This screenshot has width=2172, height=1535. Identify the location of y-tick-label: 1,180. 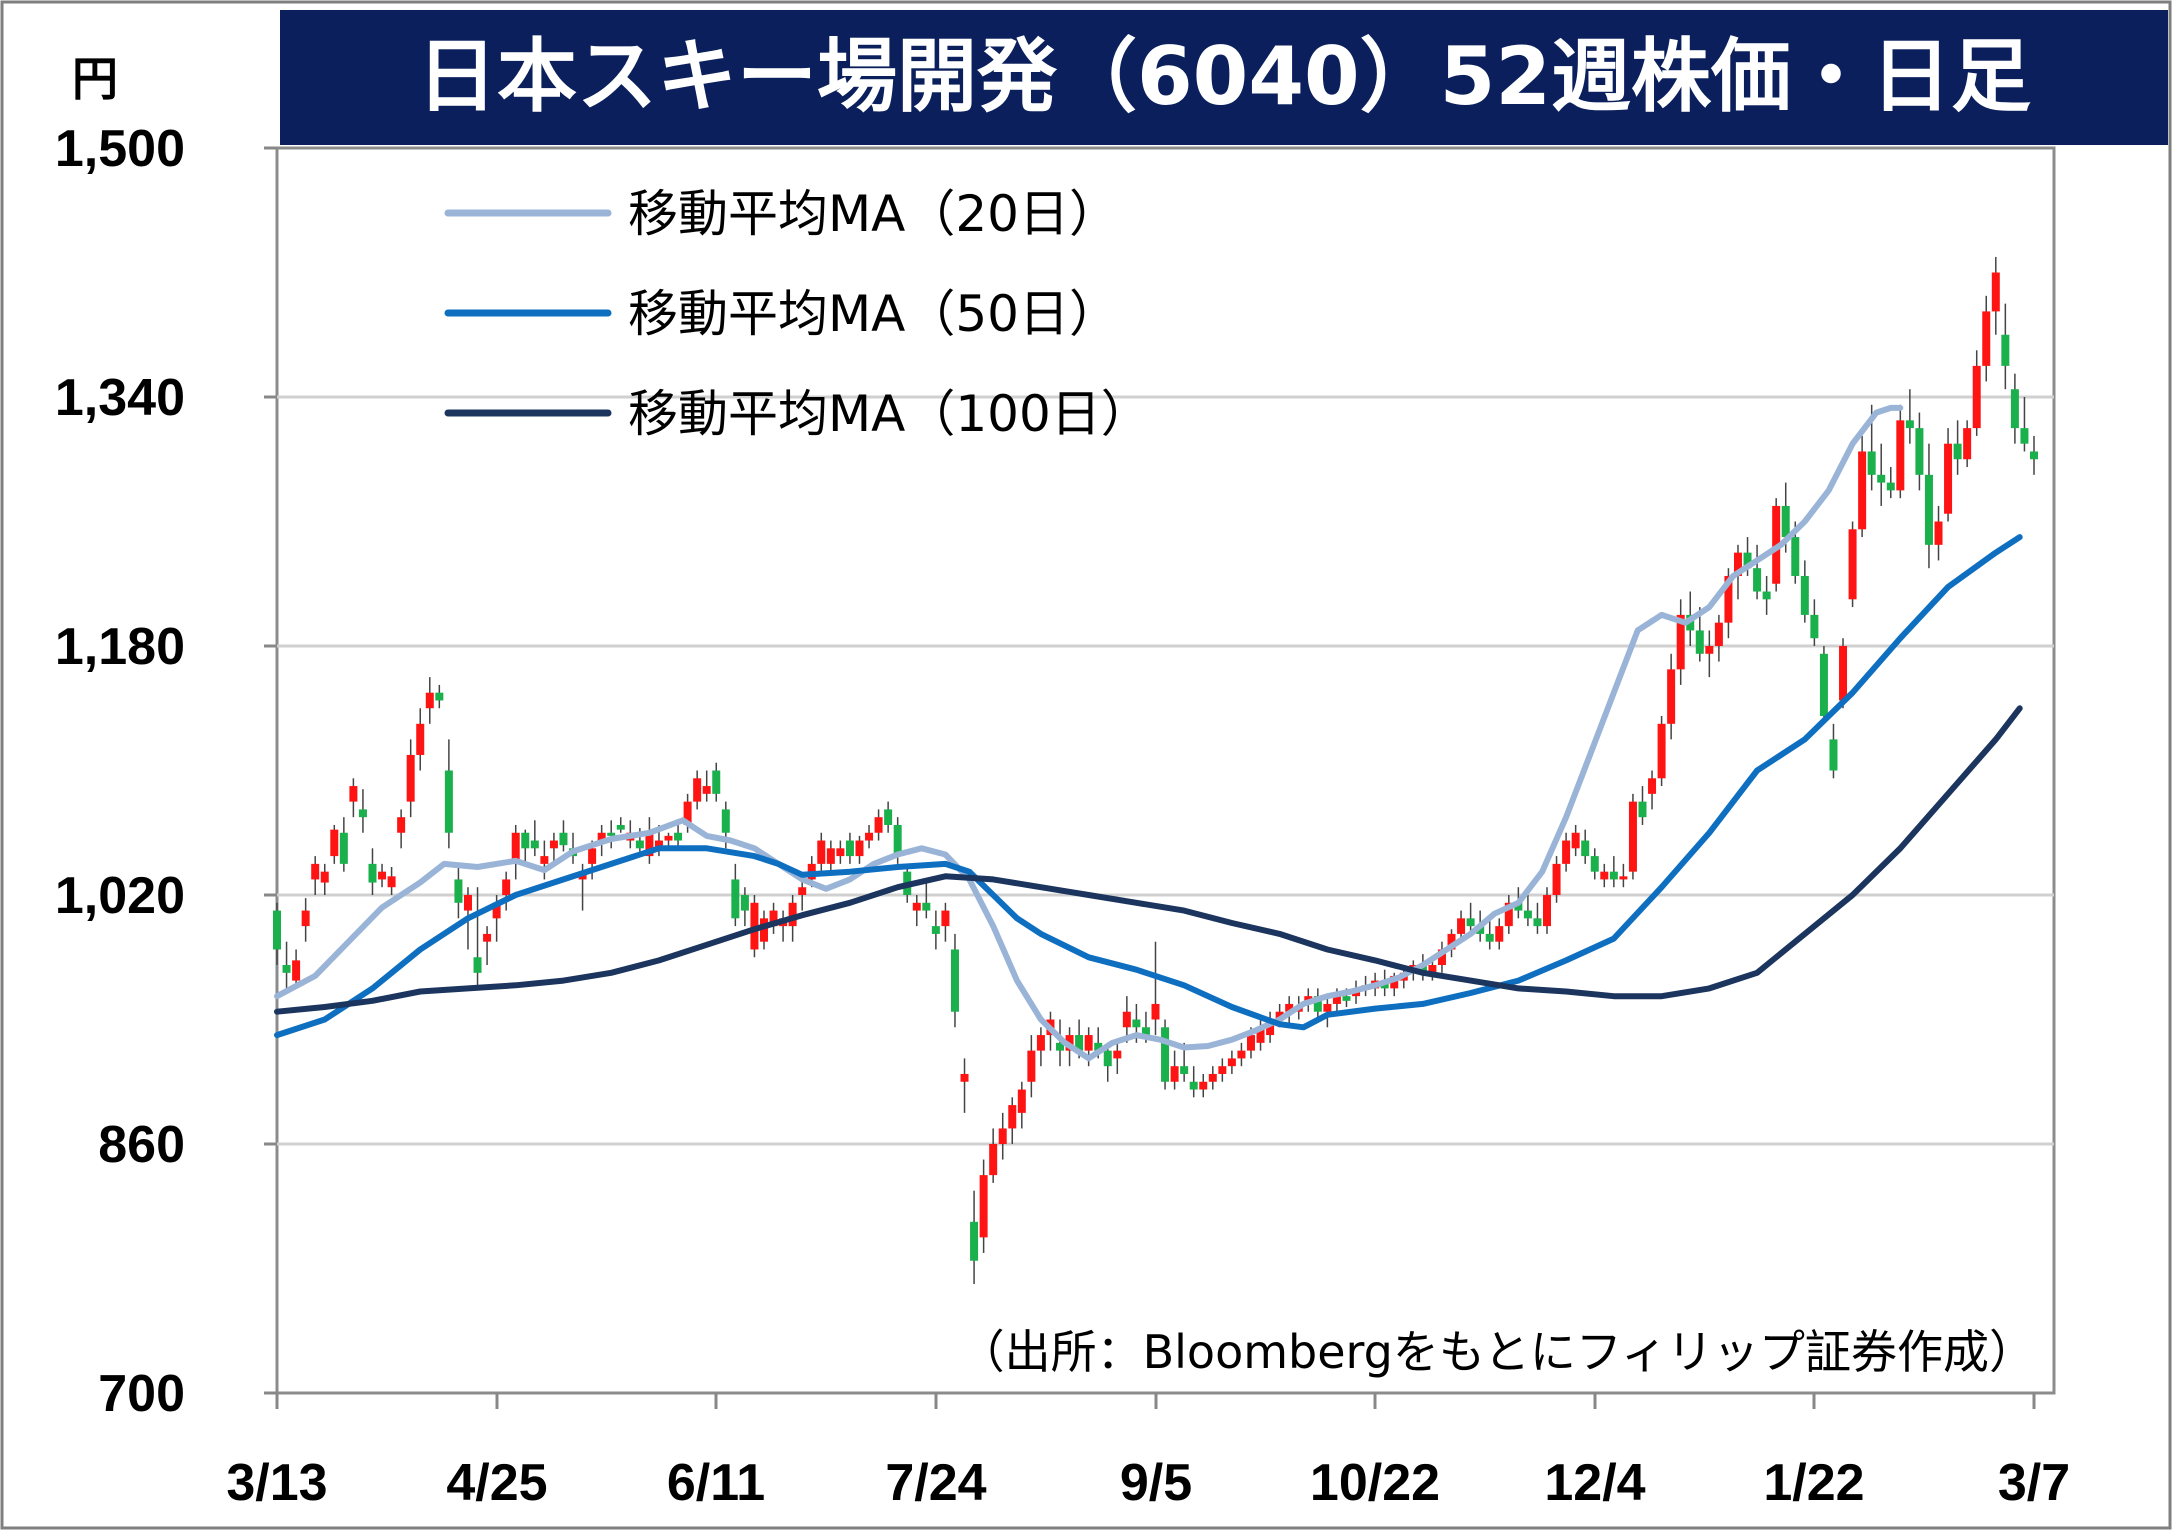
(120, 647).